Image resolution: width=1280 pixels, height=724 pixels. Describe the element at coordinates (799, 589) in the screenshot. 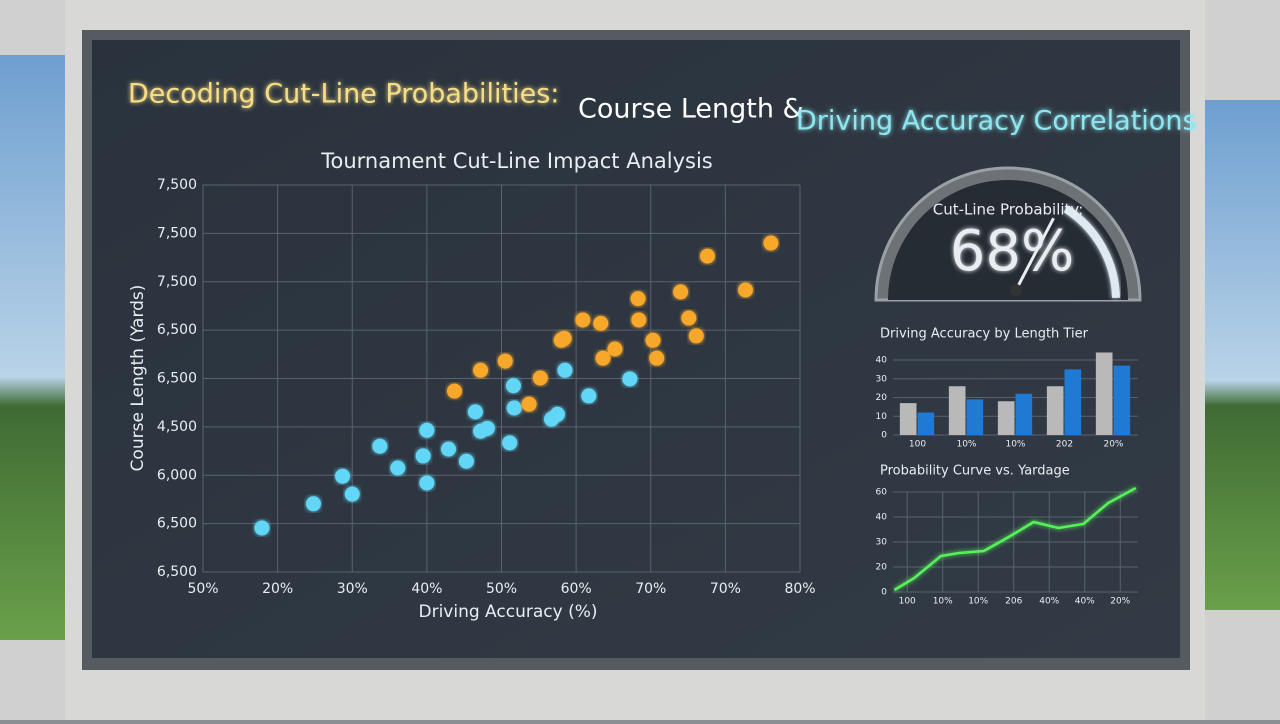

I see `x-tick-label: 80%` at that location.